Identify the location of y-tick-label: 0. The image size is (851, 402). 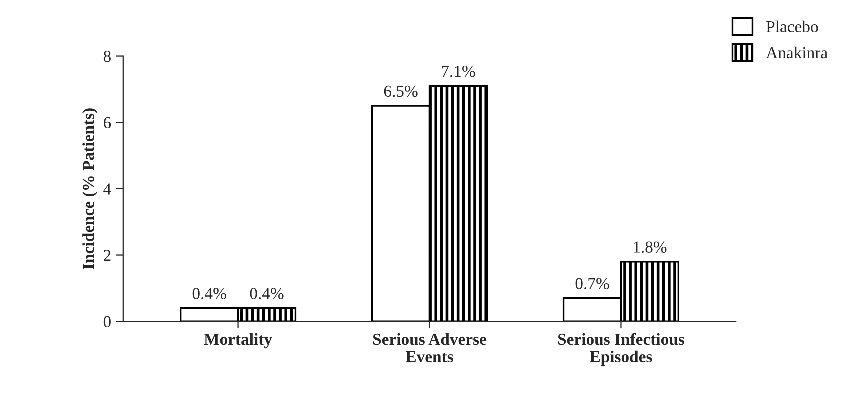
(107, 322).